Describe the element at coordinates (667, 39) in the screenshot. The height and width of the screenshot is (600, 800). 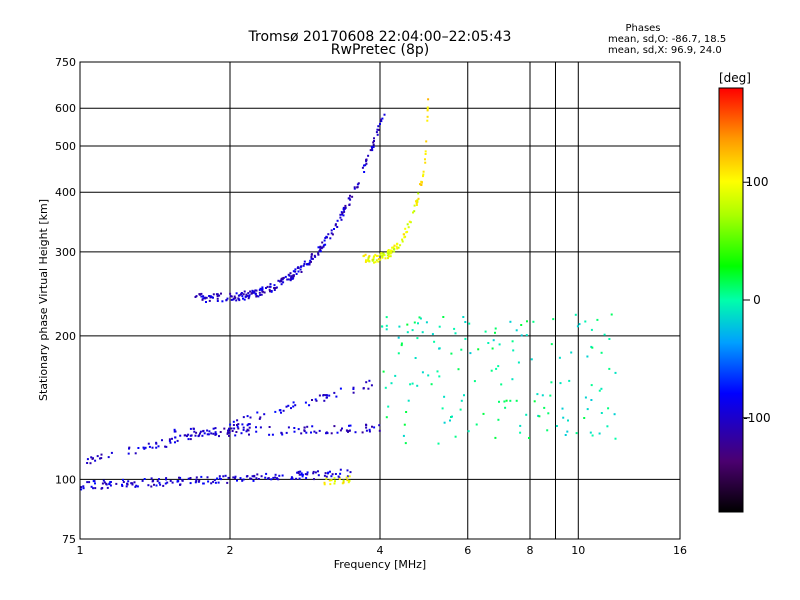
I see `phases-o-stats: mean, sd,O: -86.7, 18.5` at that location.